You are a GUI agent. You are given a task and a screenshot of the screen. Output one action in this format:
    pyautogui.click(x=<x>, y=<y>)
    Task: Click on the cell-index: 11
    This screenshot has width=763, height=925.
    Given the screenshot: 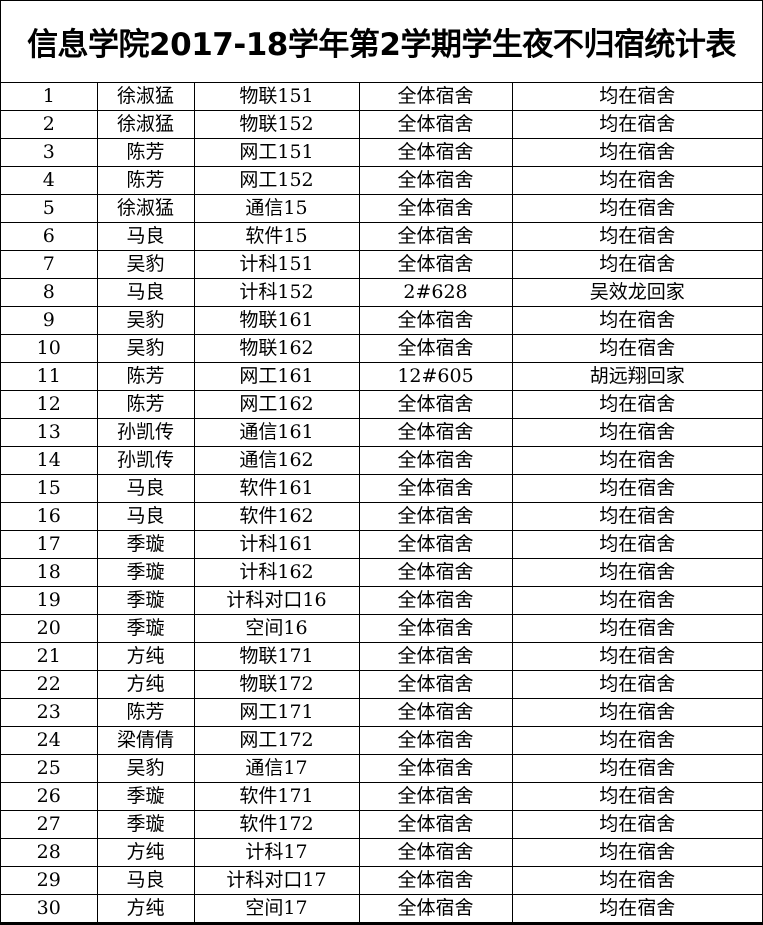 What is the action you would take?
    pyautogui.click(x=49, y=376)
    